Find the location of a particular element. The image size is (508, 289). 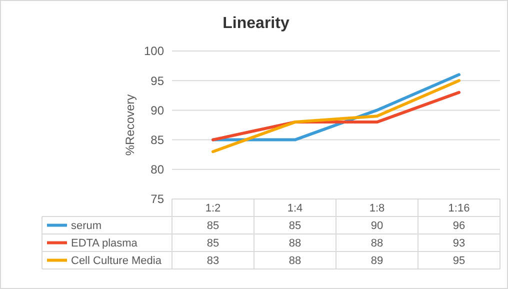

legend-label: EDTA plasma is located at coordinates (104, 244).